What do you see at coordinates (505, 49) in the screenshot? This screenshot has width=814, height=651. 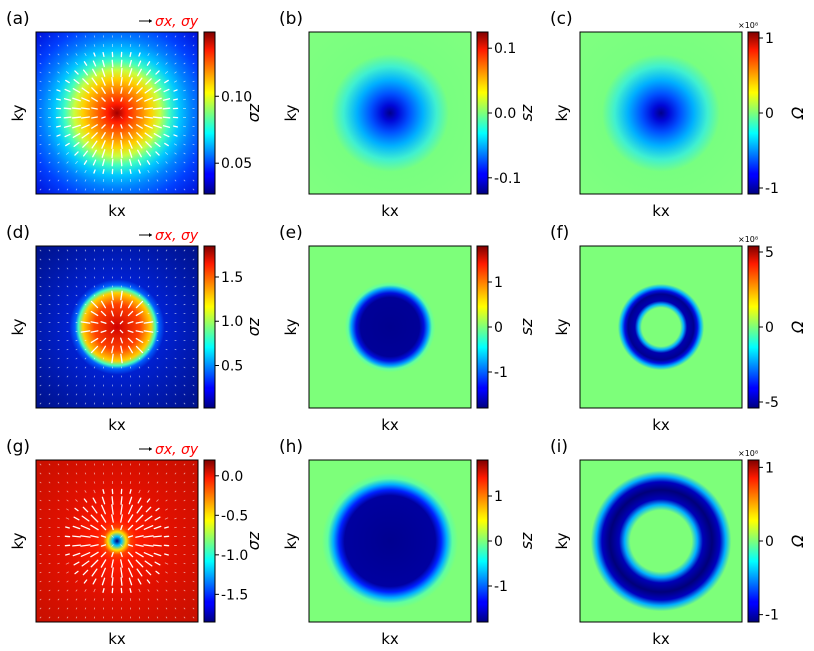 I see `colorbar-tick-label-b: 0.1` at bounding box center [505, 49].